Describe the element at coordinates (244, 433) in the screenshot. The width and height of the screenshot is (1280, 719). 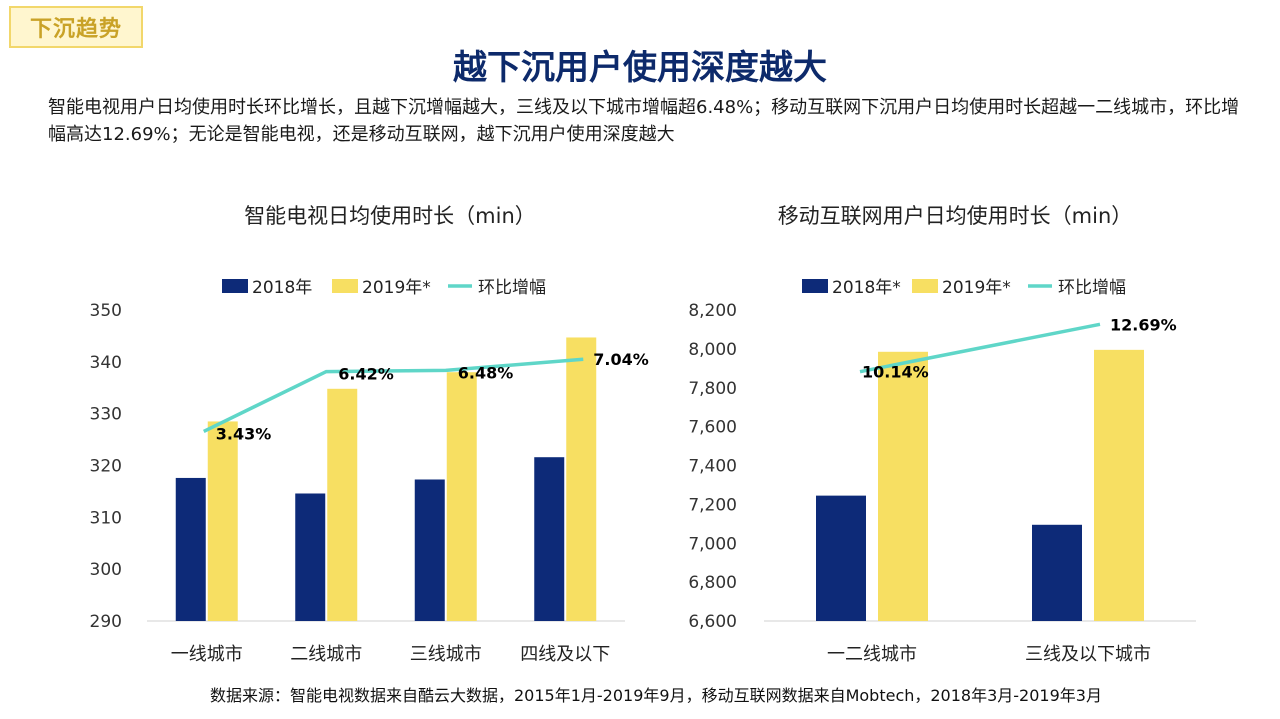
I see `chart1-growth-label: 3.43%` at that location.